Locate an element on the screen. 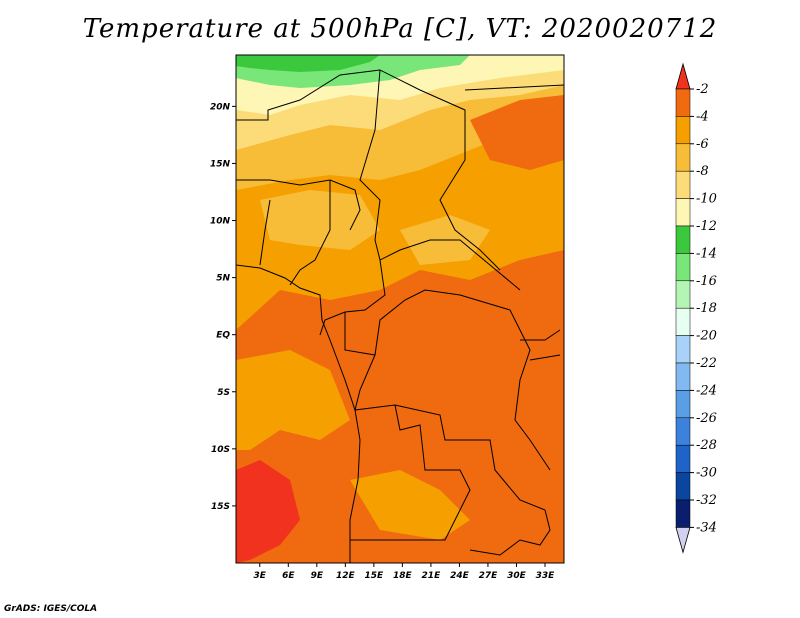 This screenshot has width=800, height=618. x-tick-label: 6E is located at coordinates (288, 576).